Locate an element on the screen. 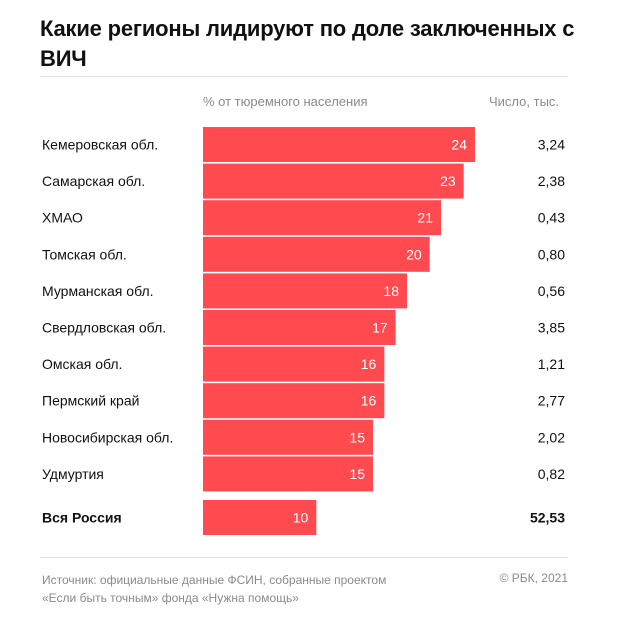  count-value: 2,38 is located at coordinates (551, 181).